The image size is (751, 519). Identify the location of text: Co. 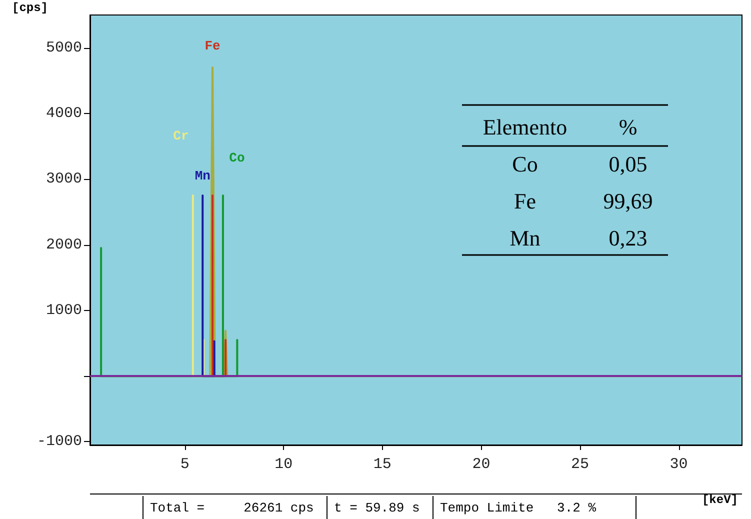
(237, 158).